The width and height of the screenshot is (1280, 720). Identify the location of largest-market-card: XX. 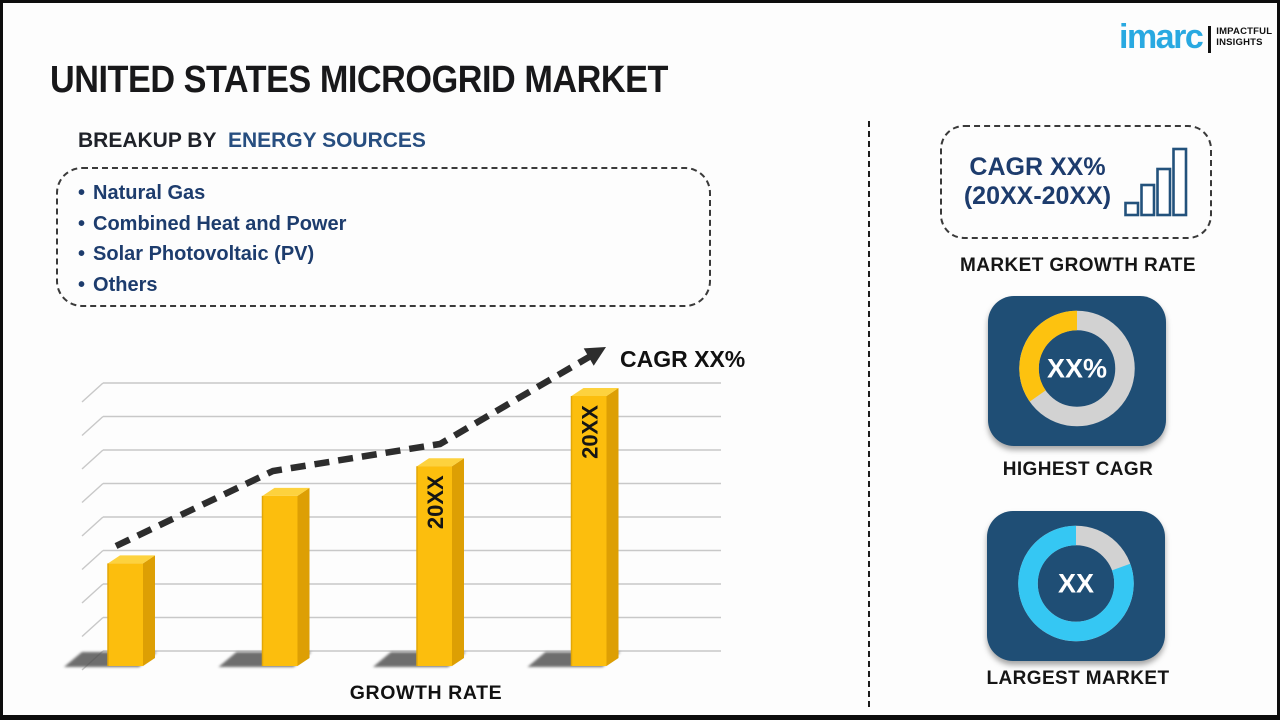
(1076, 586).